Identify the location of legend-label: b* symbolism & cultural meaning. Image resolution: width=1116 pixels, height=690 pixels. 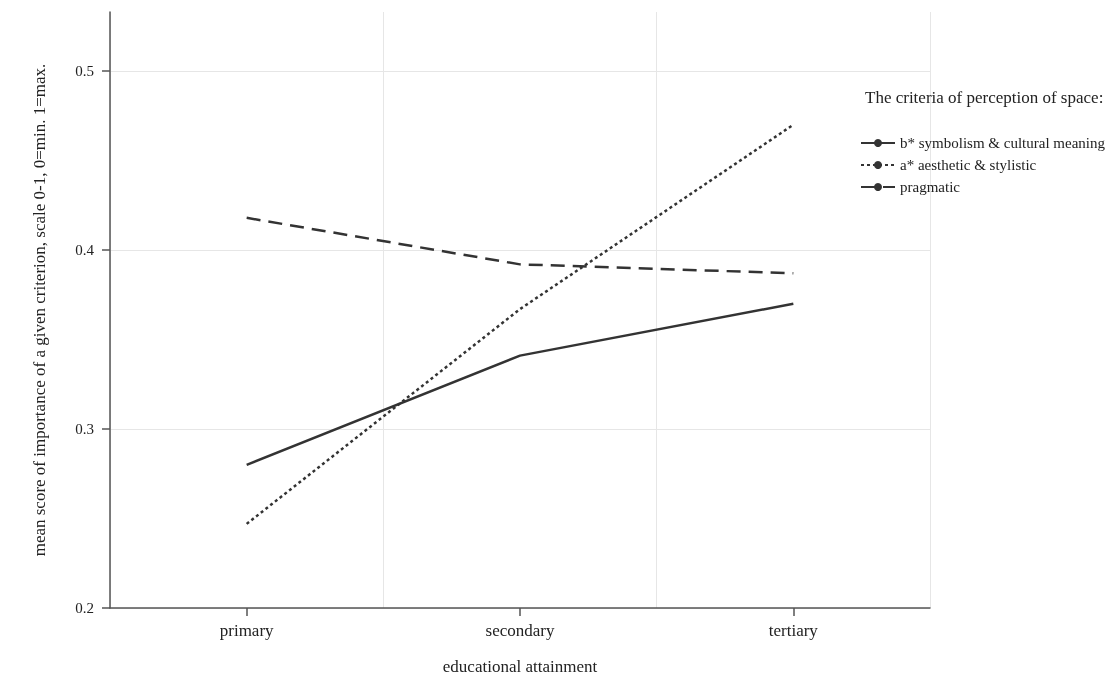
(1003, 143).